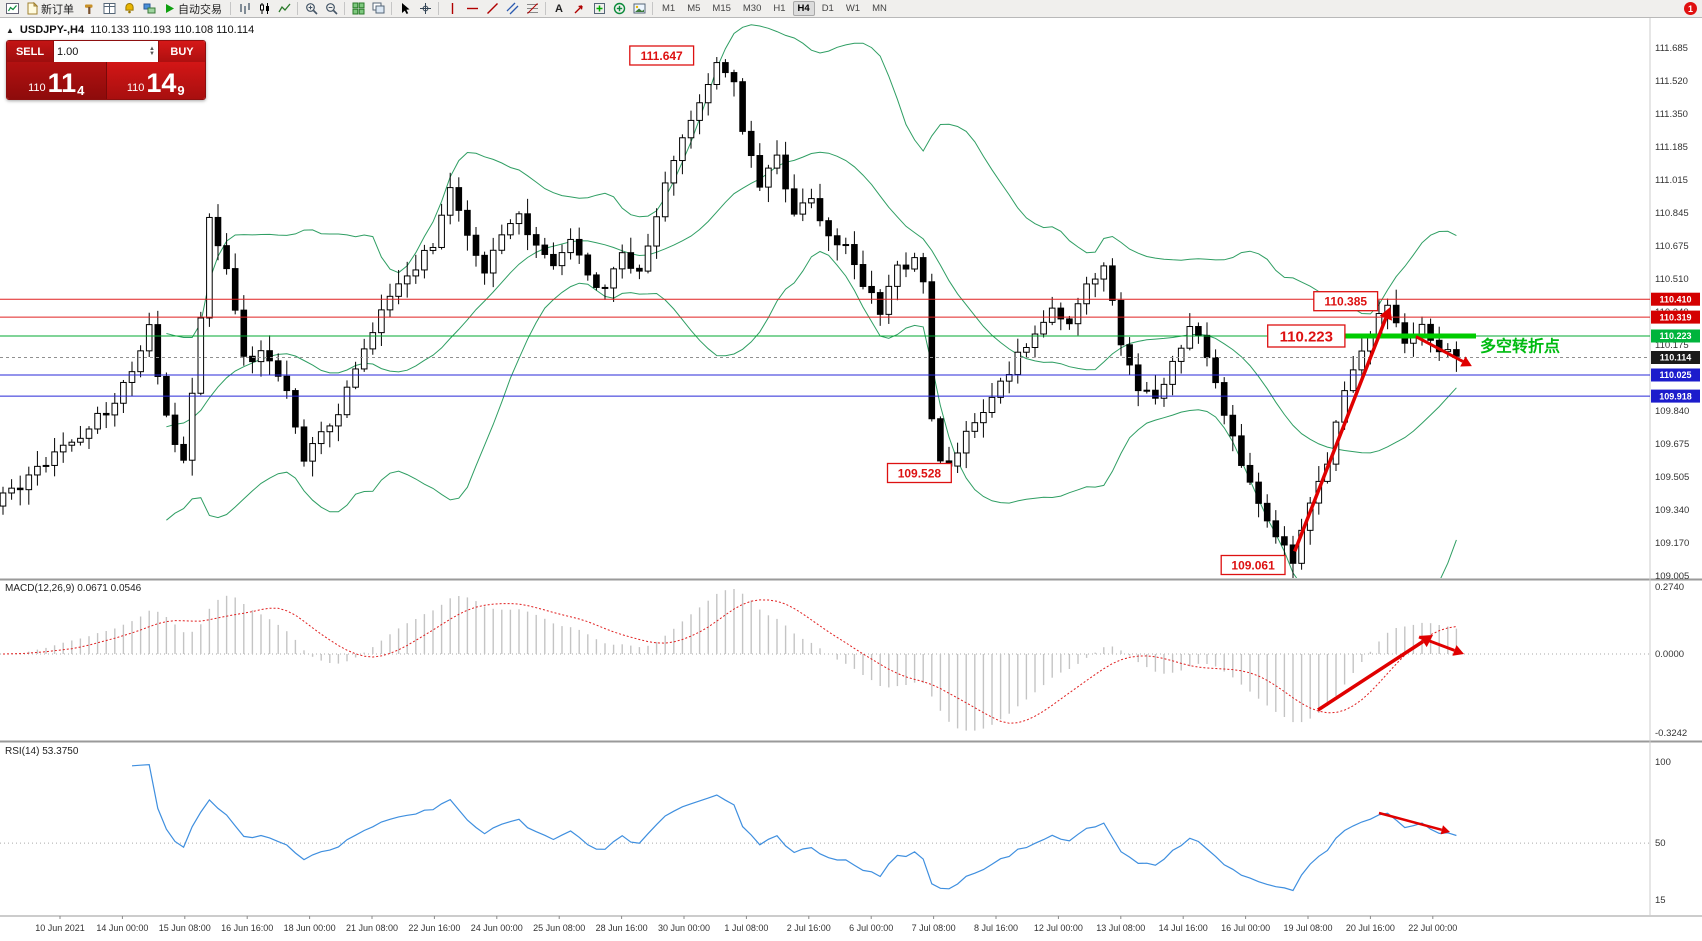 The height and width of the screenshot is (941, 1702). I want to click on zoom-in-icon, so click(311, 9).